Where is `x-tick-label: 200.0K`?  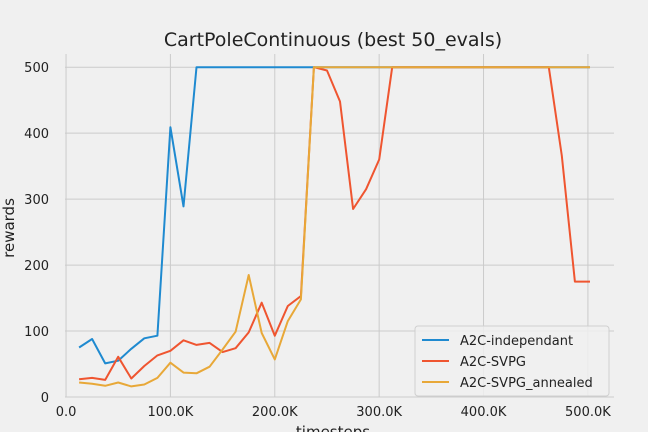 x-tick-label: 200.0K is located at coordinates (275, 412).